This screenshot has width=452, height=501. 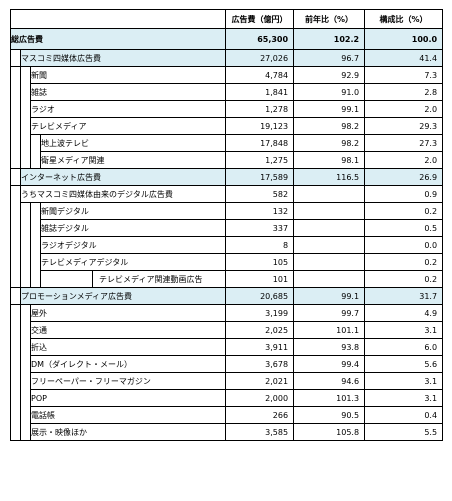 I want to click on table-row: テレビメディア関連動画広告 101 0.2, so click(x=227, y=279).